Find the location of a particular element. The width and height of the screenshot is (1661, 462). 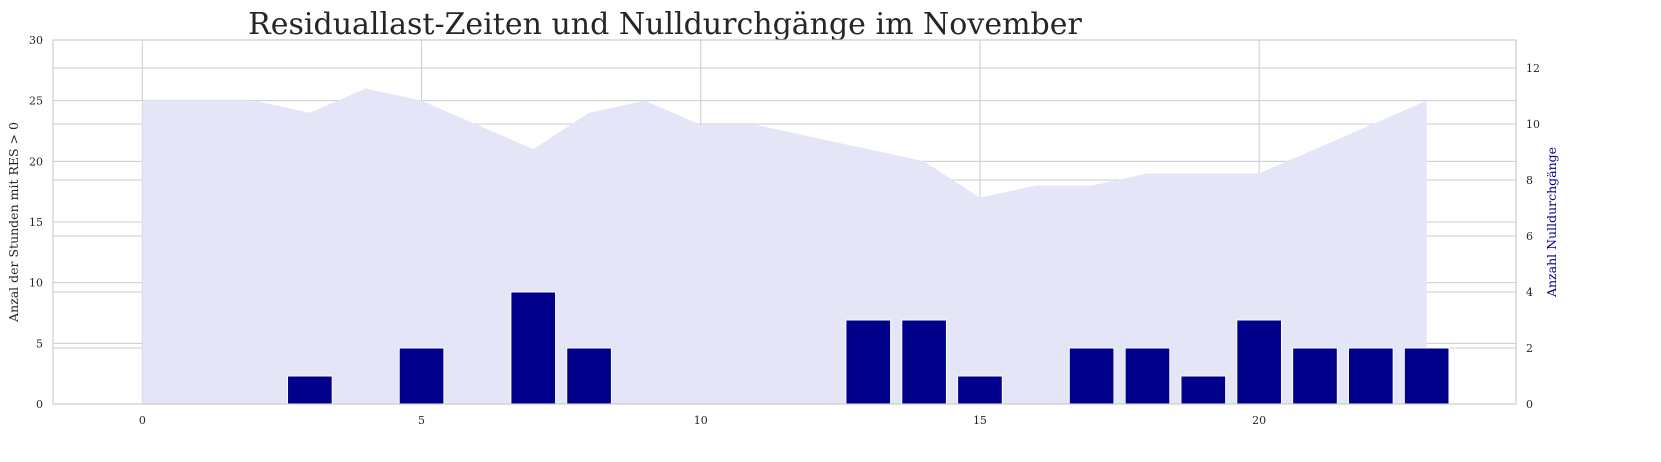

left-y-tick-label: 5 is located at coordinates (39, 343).